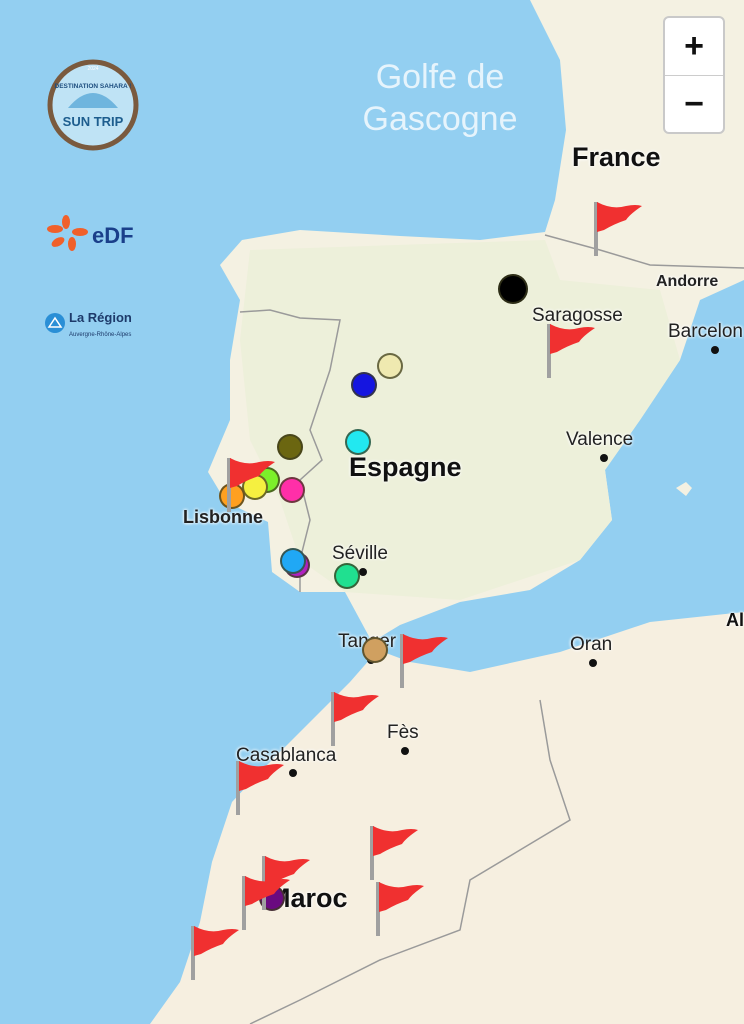 This screenshot has width=744, height=1024. I want to click on zoom-out-button: −, so click(694, 104).